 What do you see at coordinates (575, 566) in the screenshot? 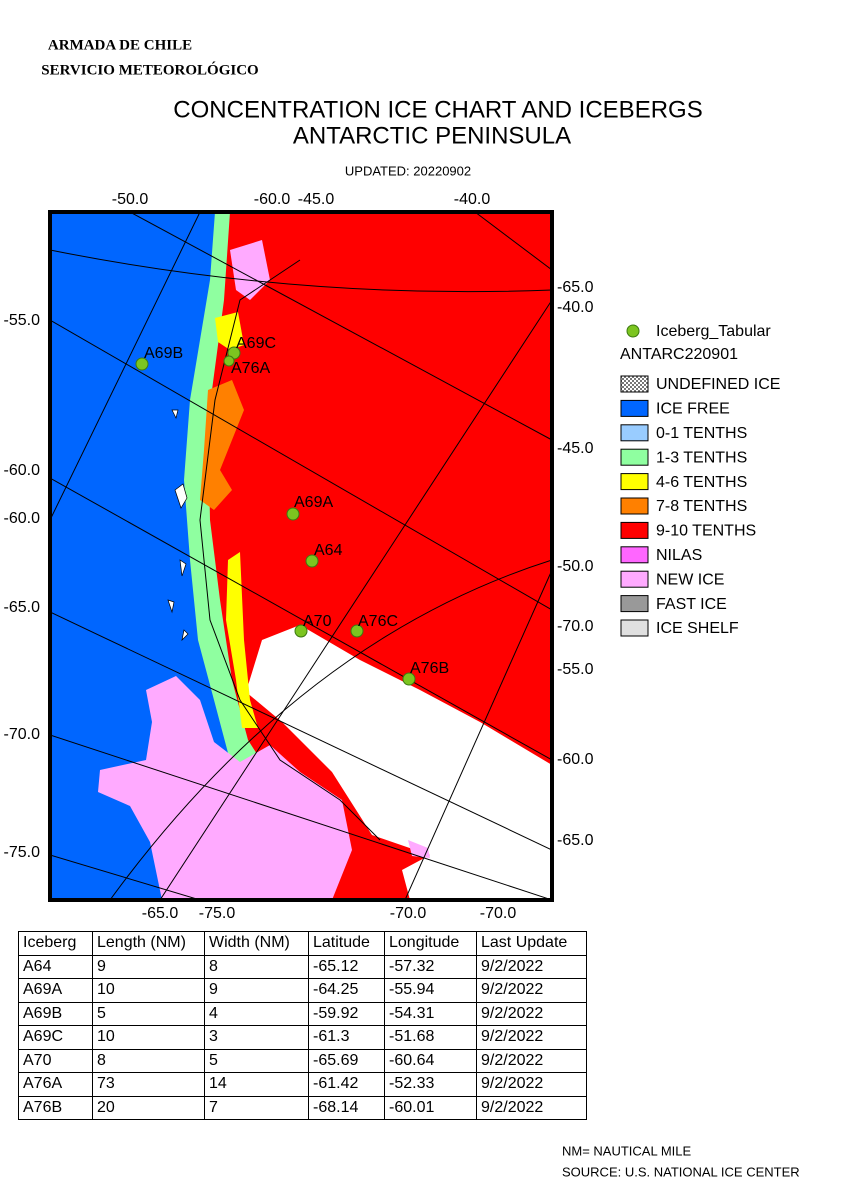
I see `right-label: -50.0` at bounding box center [575, 566].